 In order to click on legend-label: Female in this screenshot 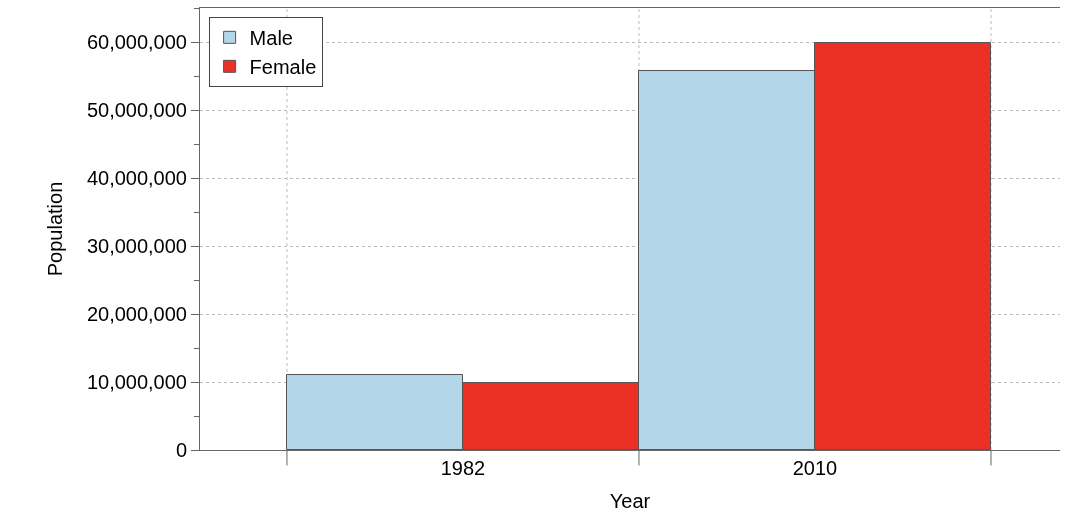, I will do `click(283, 67)`.